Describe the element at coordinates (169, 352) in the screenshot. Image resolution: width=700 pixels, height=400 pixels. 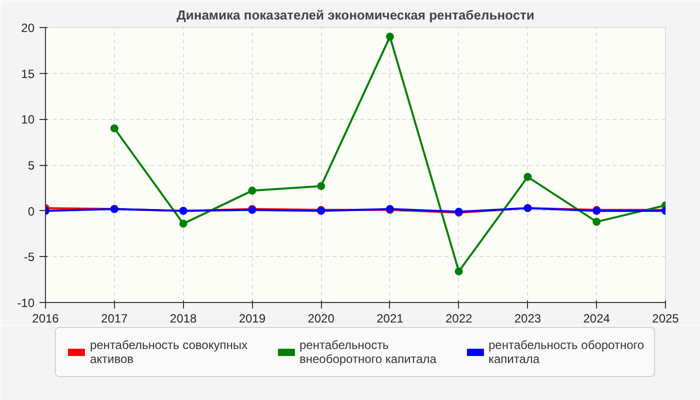
I see `legend-label: рентабельность совокупных активов` at that location.